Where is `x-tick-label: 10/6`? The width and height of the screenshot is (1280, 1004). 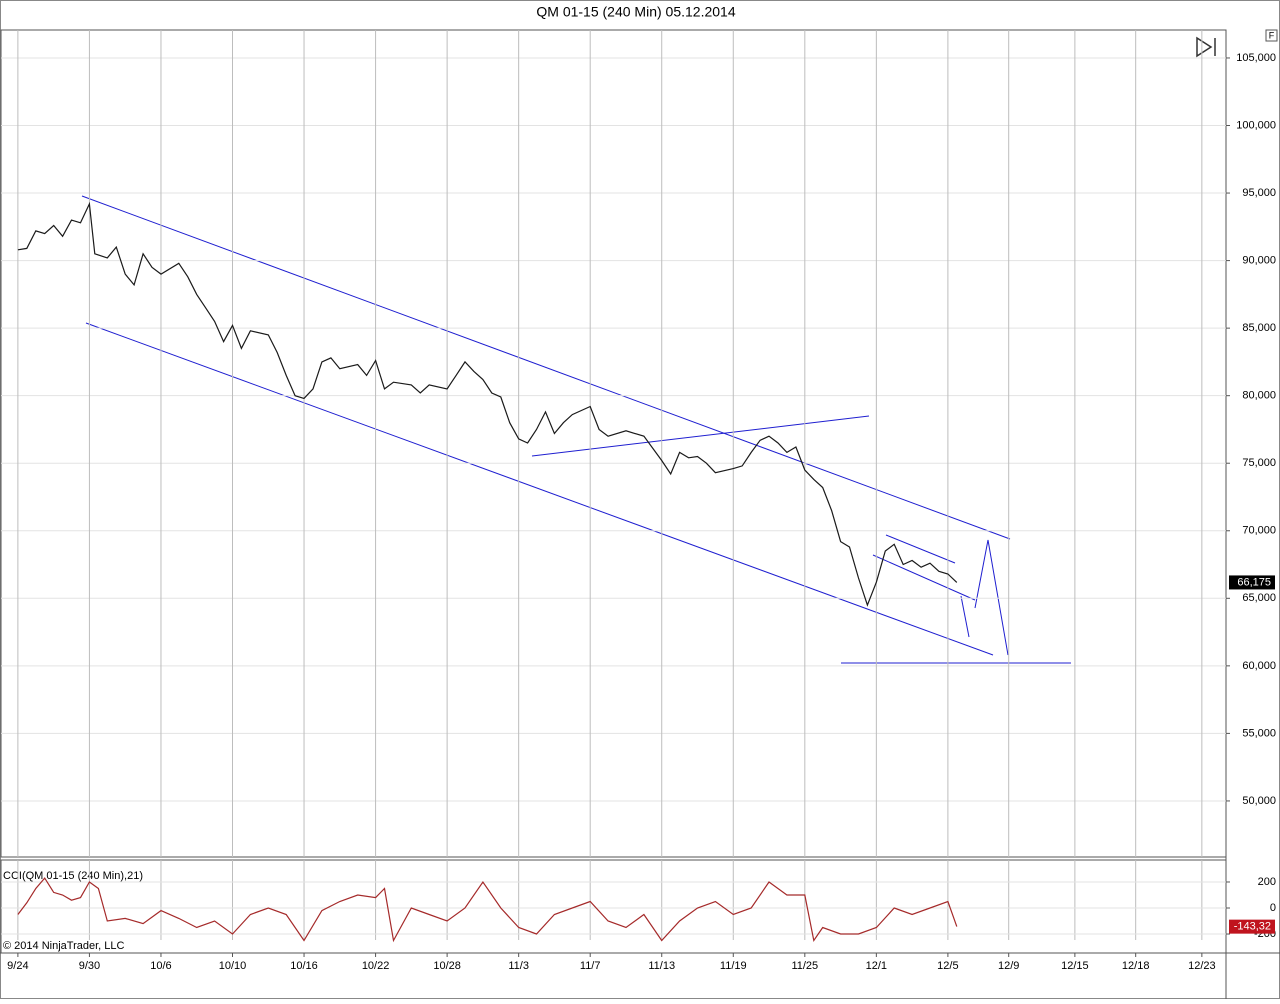 x-tick-label: 10/6 is located at coordinates (160, 966).